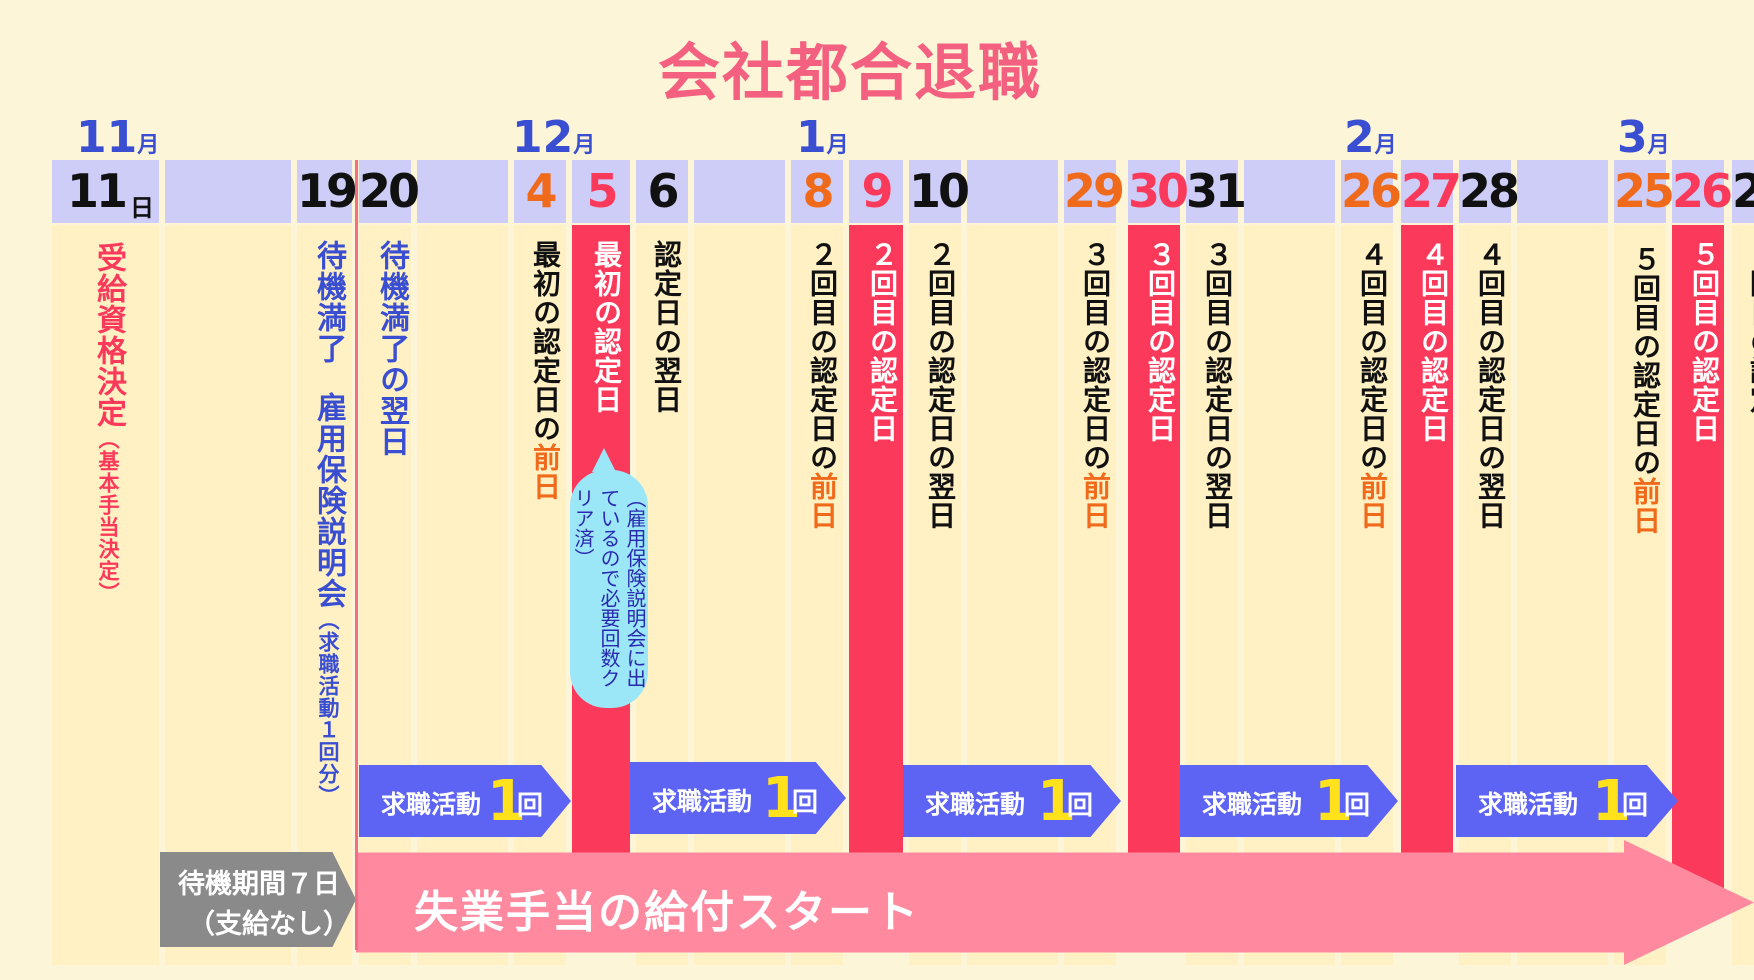  What do you see at coordinates (877, 191) in the screenshot?
I see `day-number: 9` at bounding box center [877, 191].